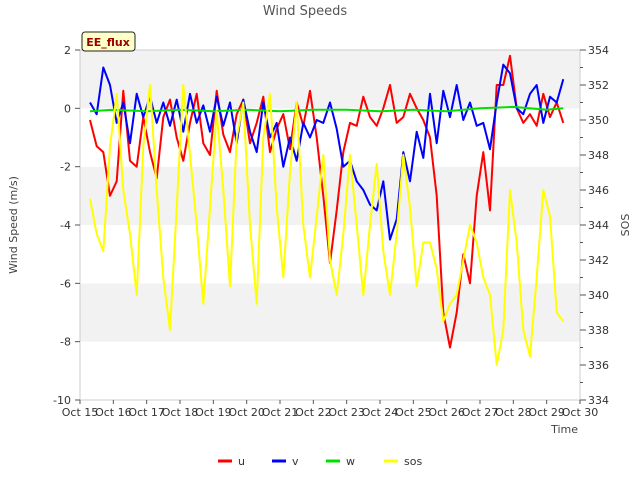  What do you see at coordinates (598, 120) in the screenshot?
I see `y2-tick-label: 350` at bounding box center [598, 120].